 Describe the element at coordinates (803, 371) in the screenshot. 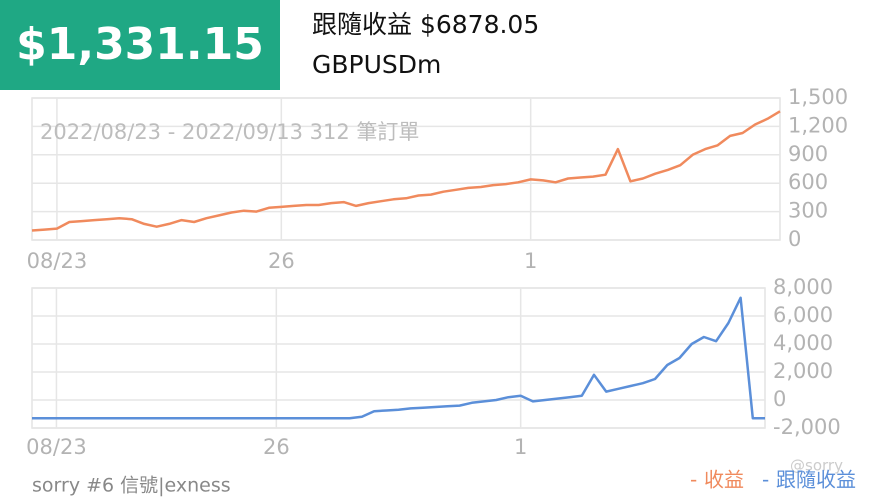

I see `y-tick-label: 2,000` at that location.